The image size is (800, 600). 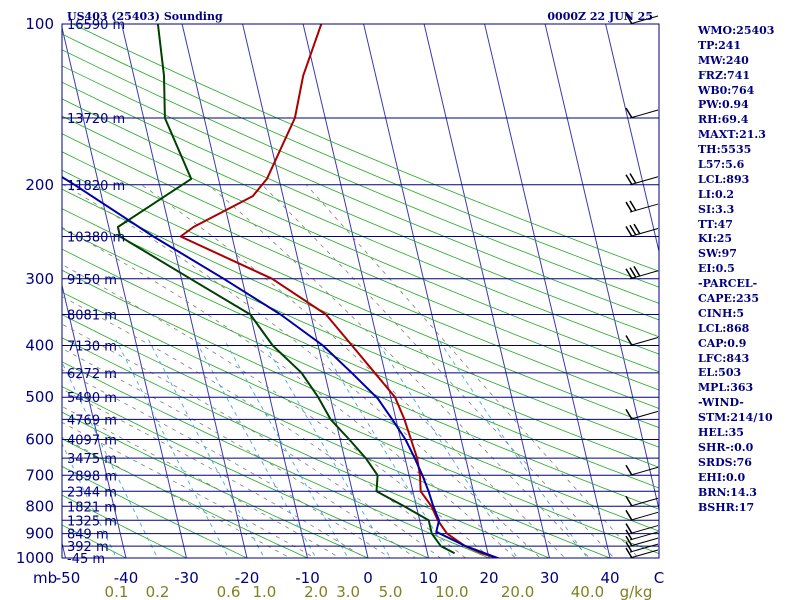 What do you see at coordinates (348, 591) in the screenshot?
I see `mixing-ratio-label: 3.0` at bounding box center [348, 591].